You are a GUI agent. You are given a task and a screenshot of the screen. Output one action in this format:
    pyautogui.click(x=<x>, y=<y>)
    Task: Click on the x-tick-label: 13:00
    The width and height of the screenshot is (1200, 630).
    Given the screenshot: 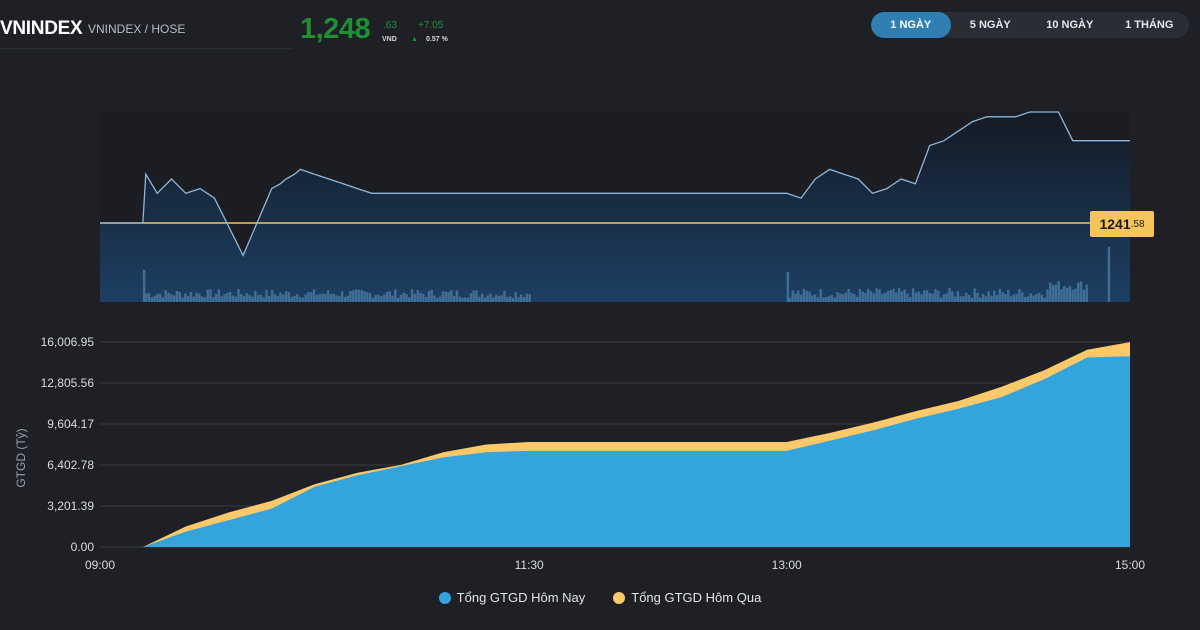 What is the action you would take?
    pyautogui.click(x=787, y=565)
    